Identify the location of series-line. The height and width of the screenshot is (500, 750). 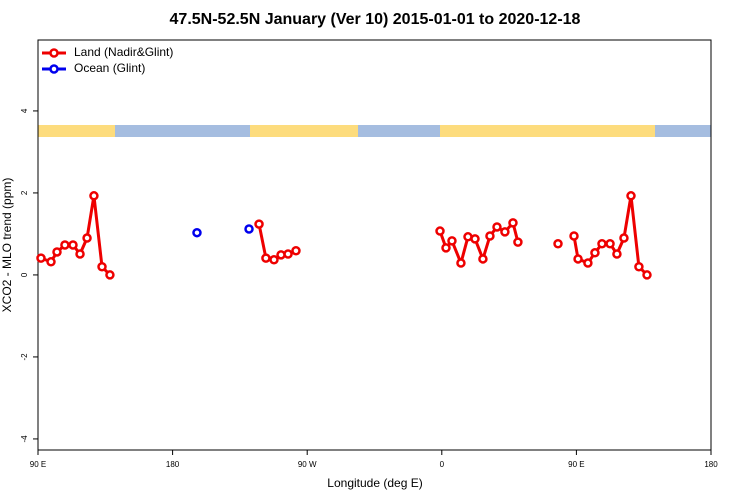
(344, 235).